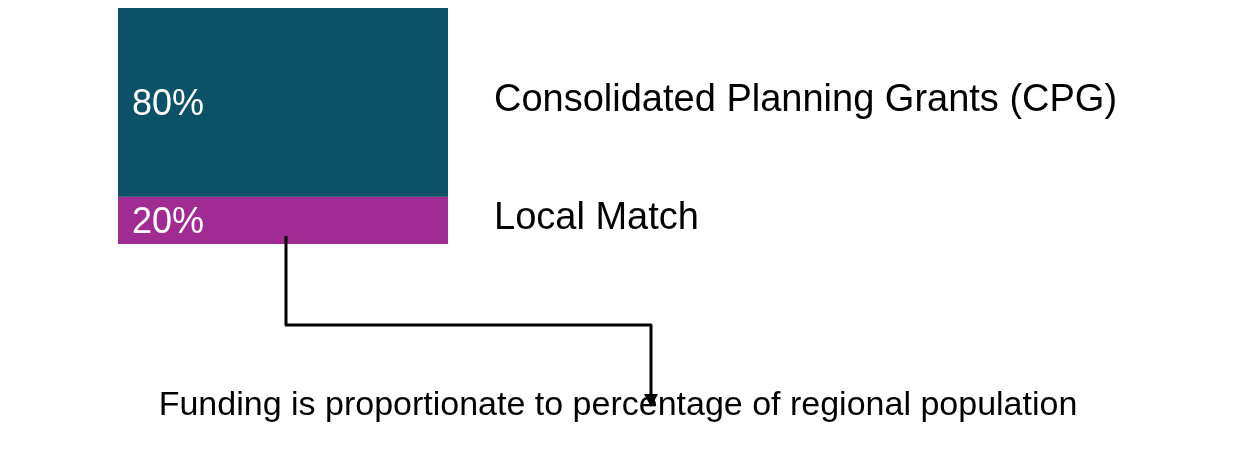  Describe the element at coordinates (596, 216) in the screenshot. I see `series-label: Local Match` at that location.